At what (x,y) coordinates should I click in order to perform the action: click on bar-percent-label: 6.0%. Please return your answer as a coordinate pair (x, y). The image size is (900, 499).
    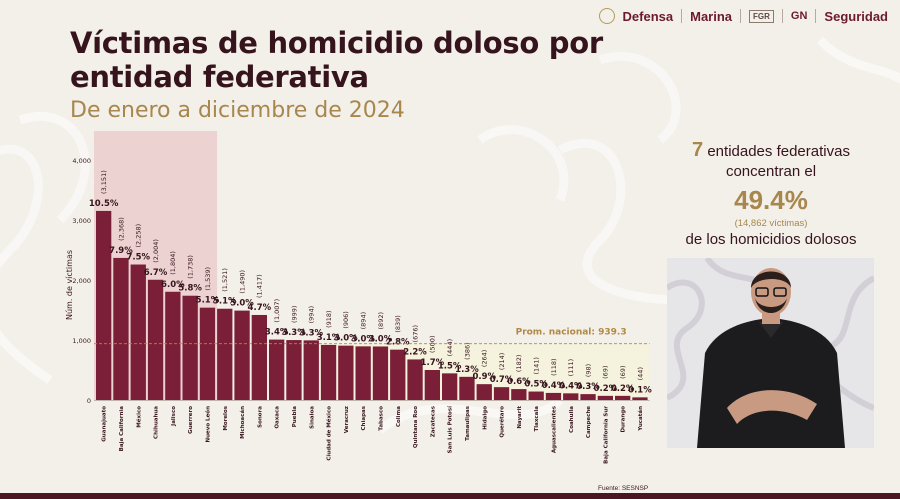
    Looking at the image, I should click on (173, 285).